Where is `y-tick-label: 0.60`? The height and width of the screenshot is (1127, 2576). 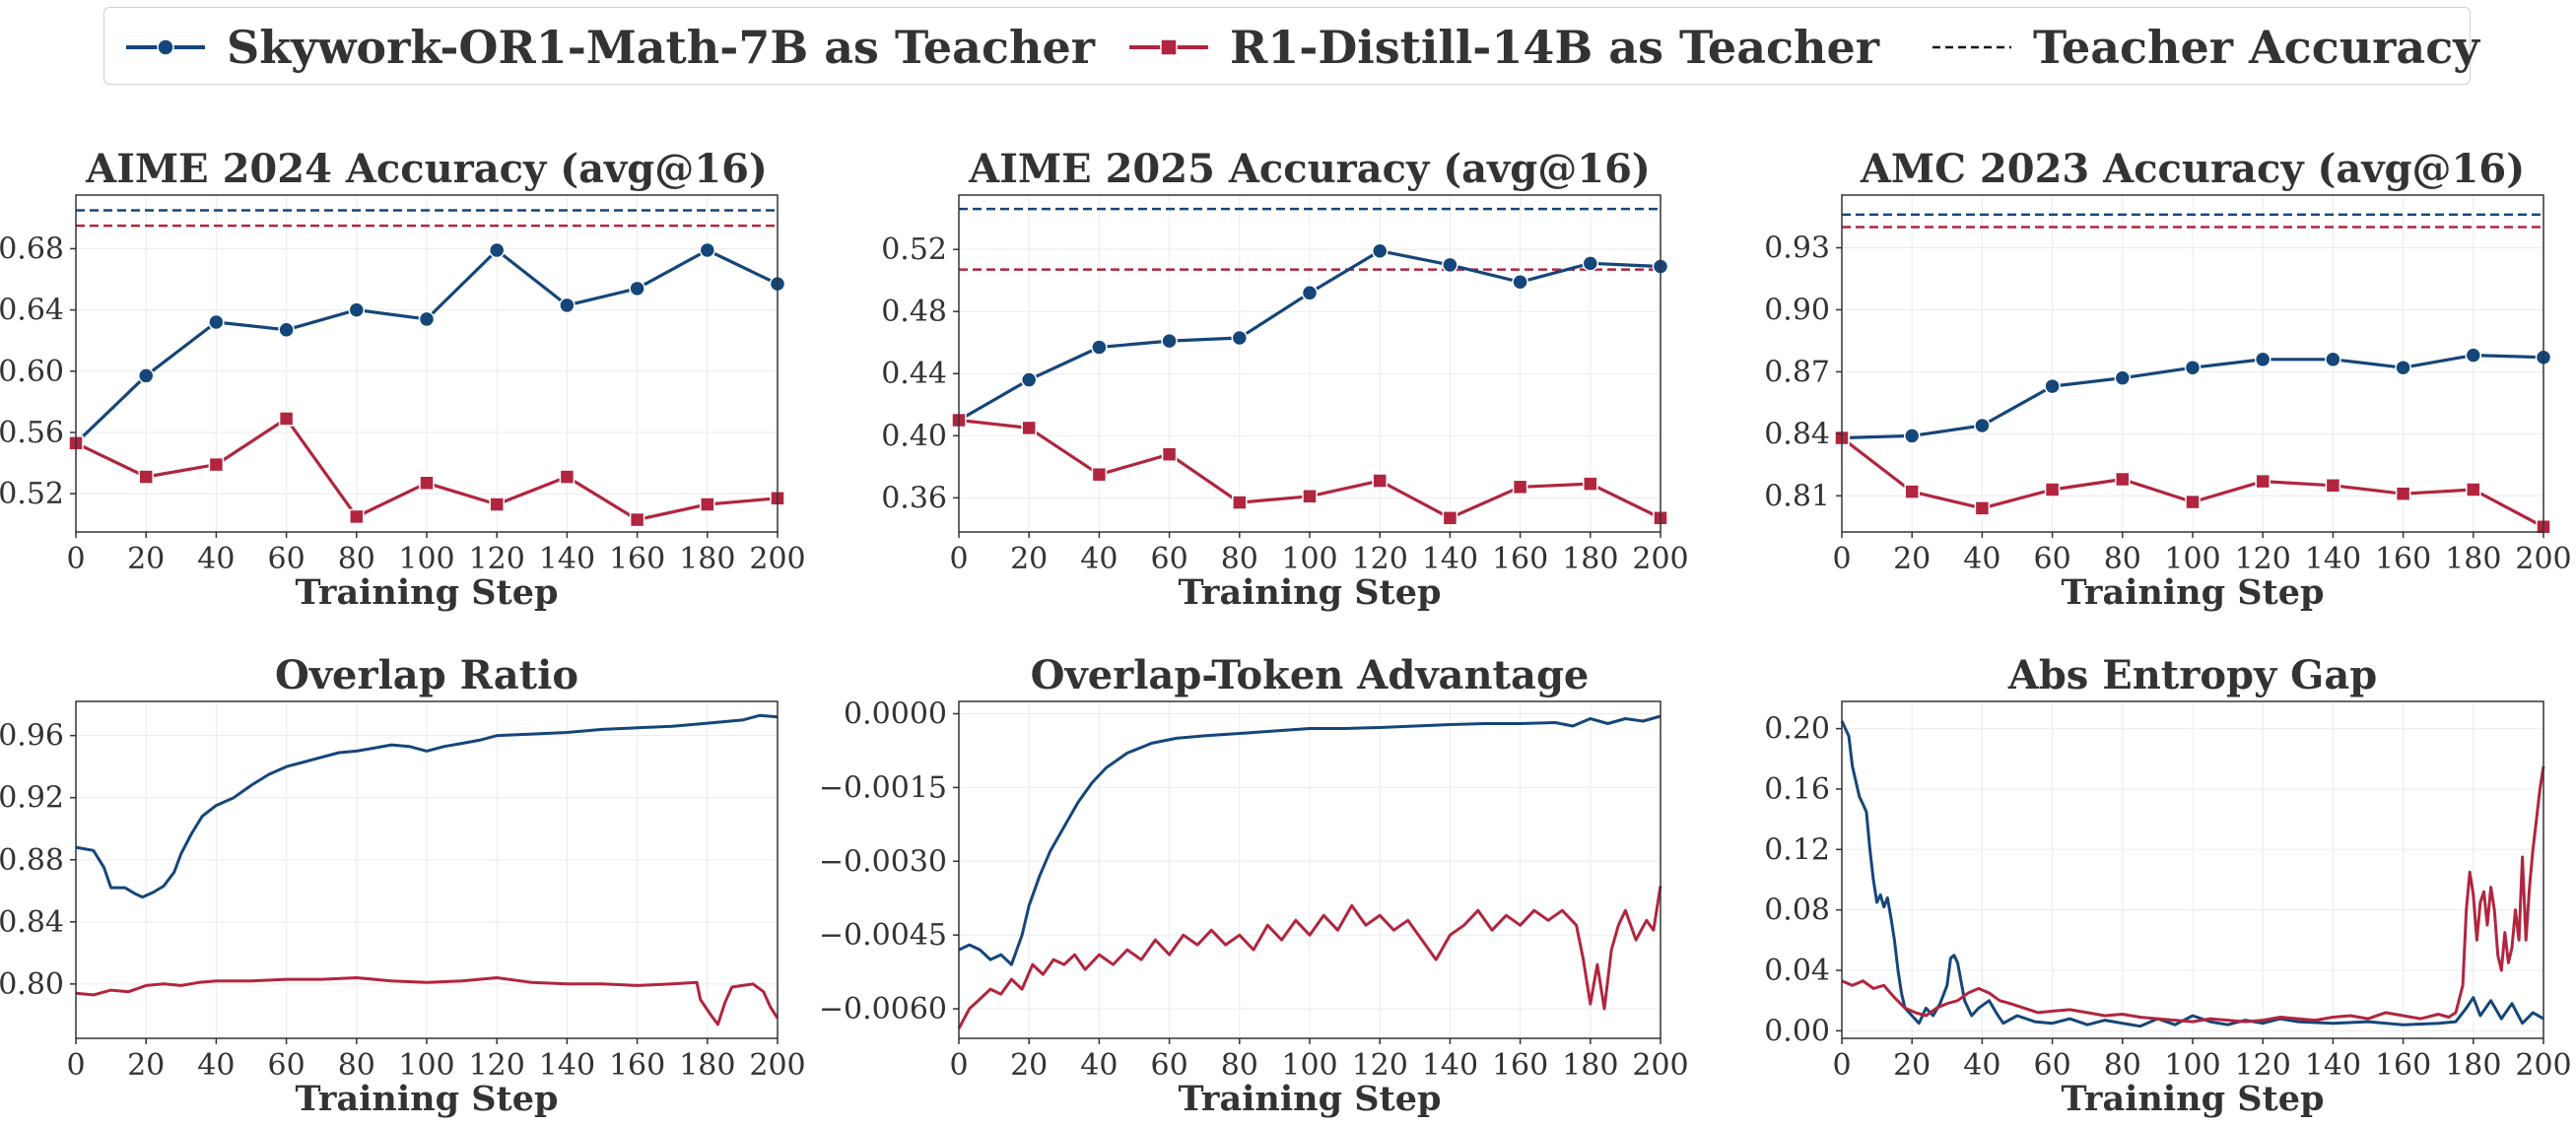 y-tick-label: 0.60 is located at coordinates (32, 372).